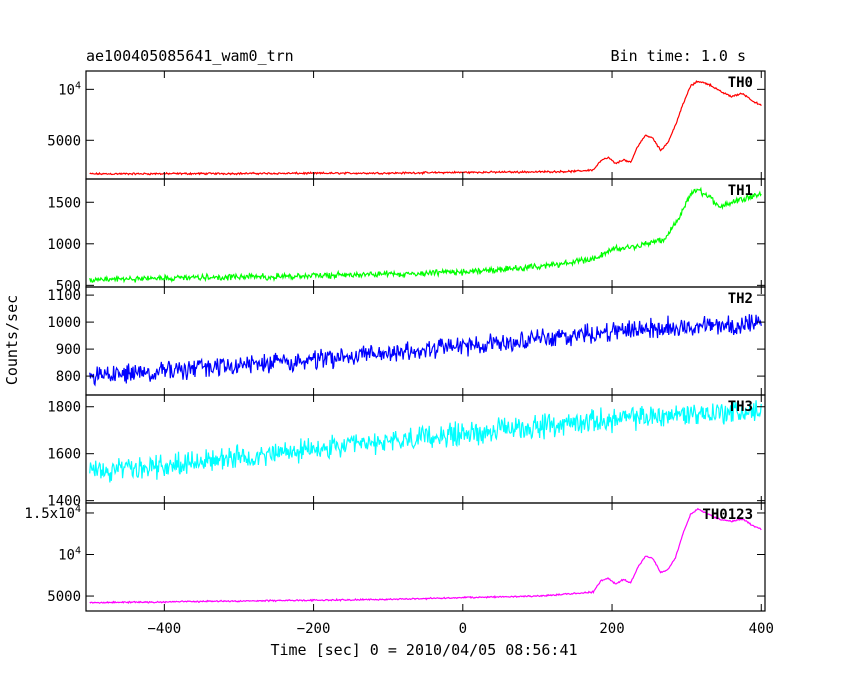 The image size is (850, 680). What do you see at coordinates (64, 296) in the screenshot?
I see `y-tick-label-th2: 1100` at bounding box center [64, 296].